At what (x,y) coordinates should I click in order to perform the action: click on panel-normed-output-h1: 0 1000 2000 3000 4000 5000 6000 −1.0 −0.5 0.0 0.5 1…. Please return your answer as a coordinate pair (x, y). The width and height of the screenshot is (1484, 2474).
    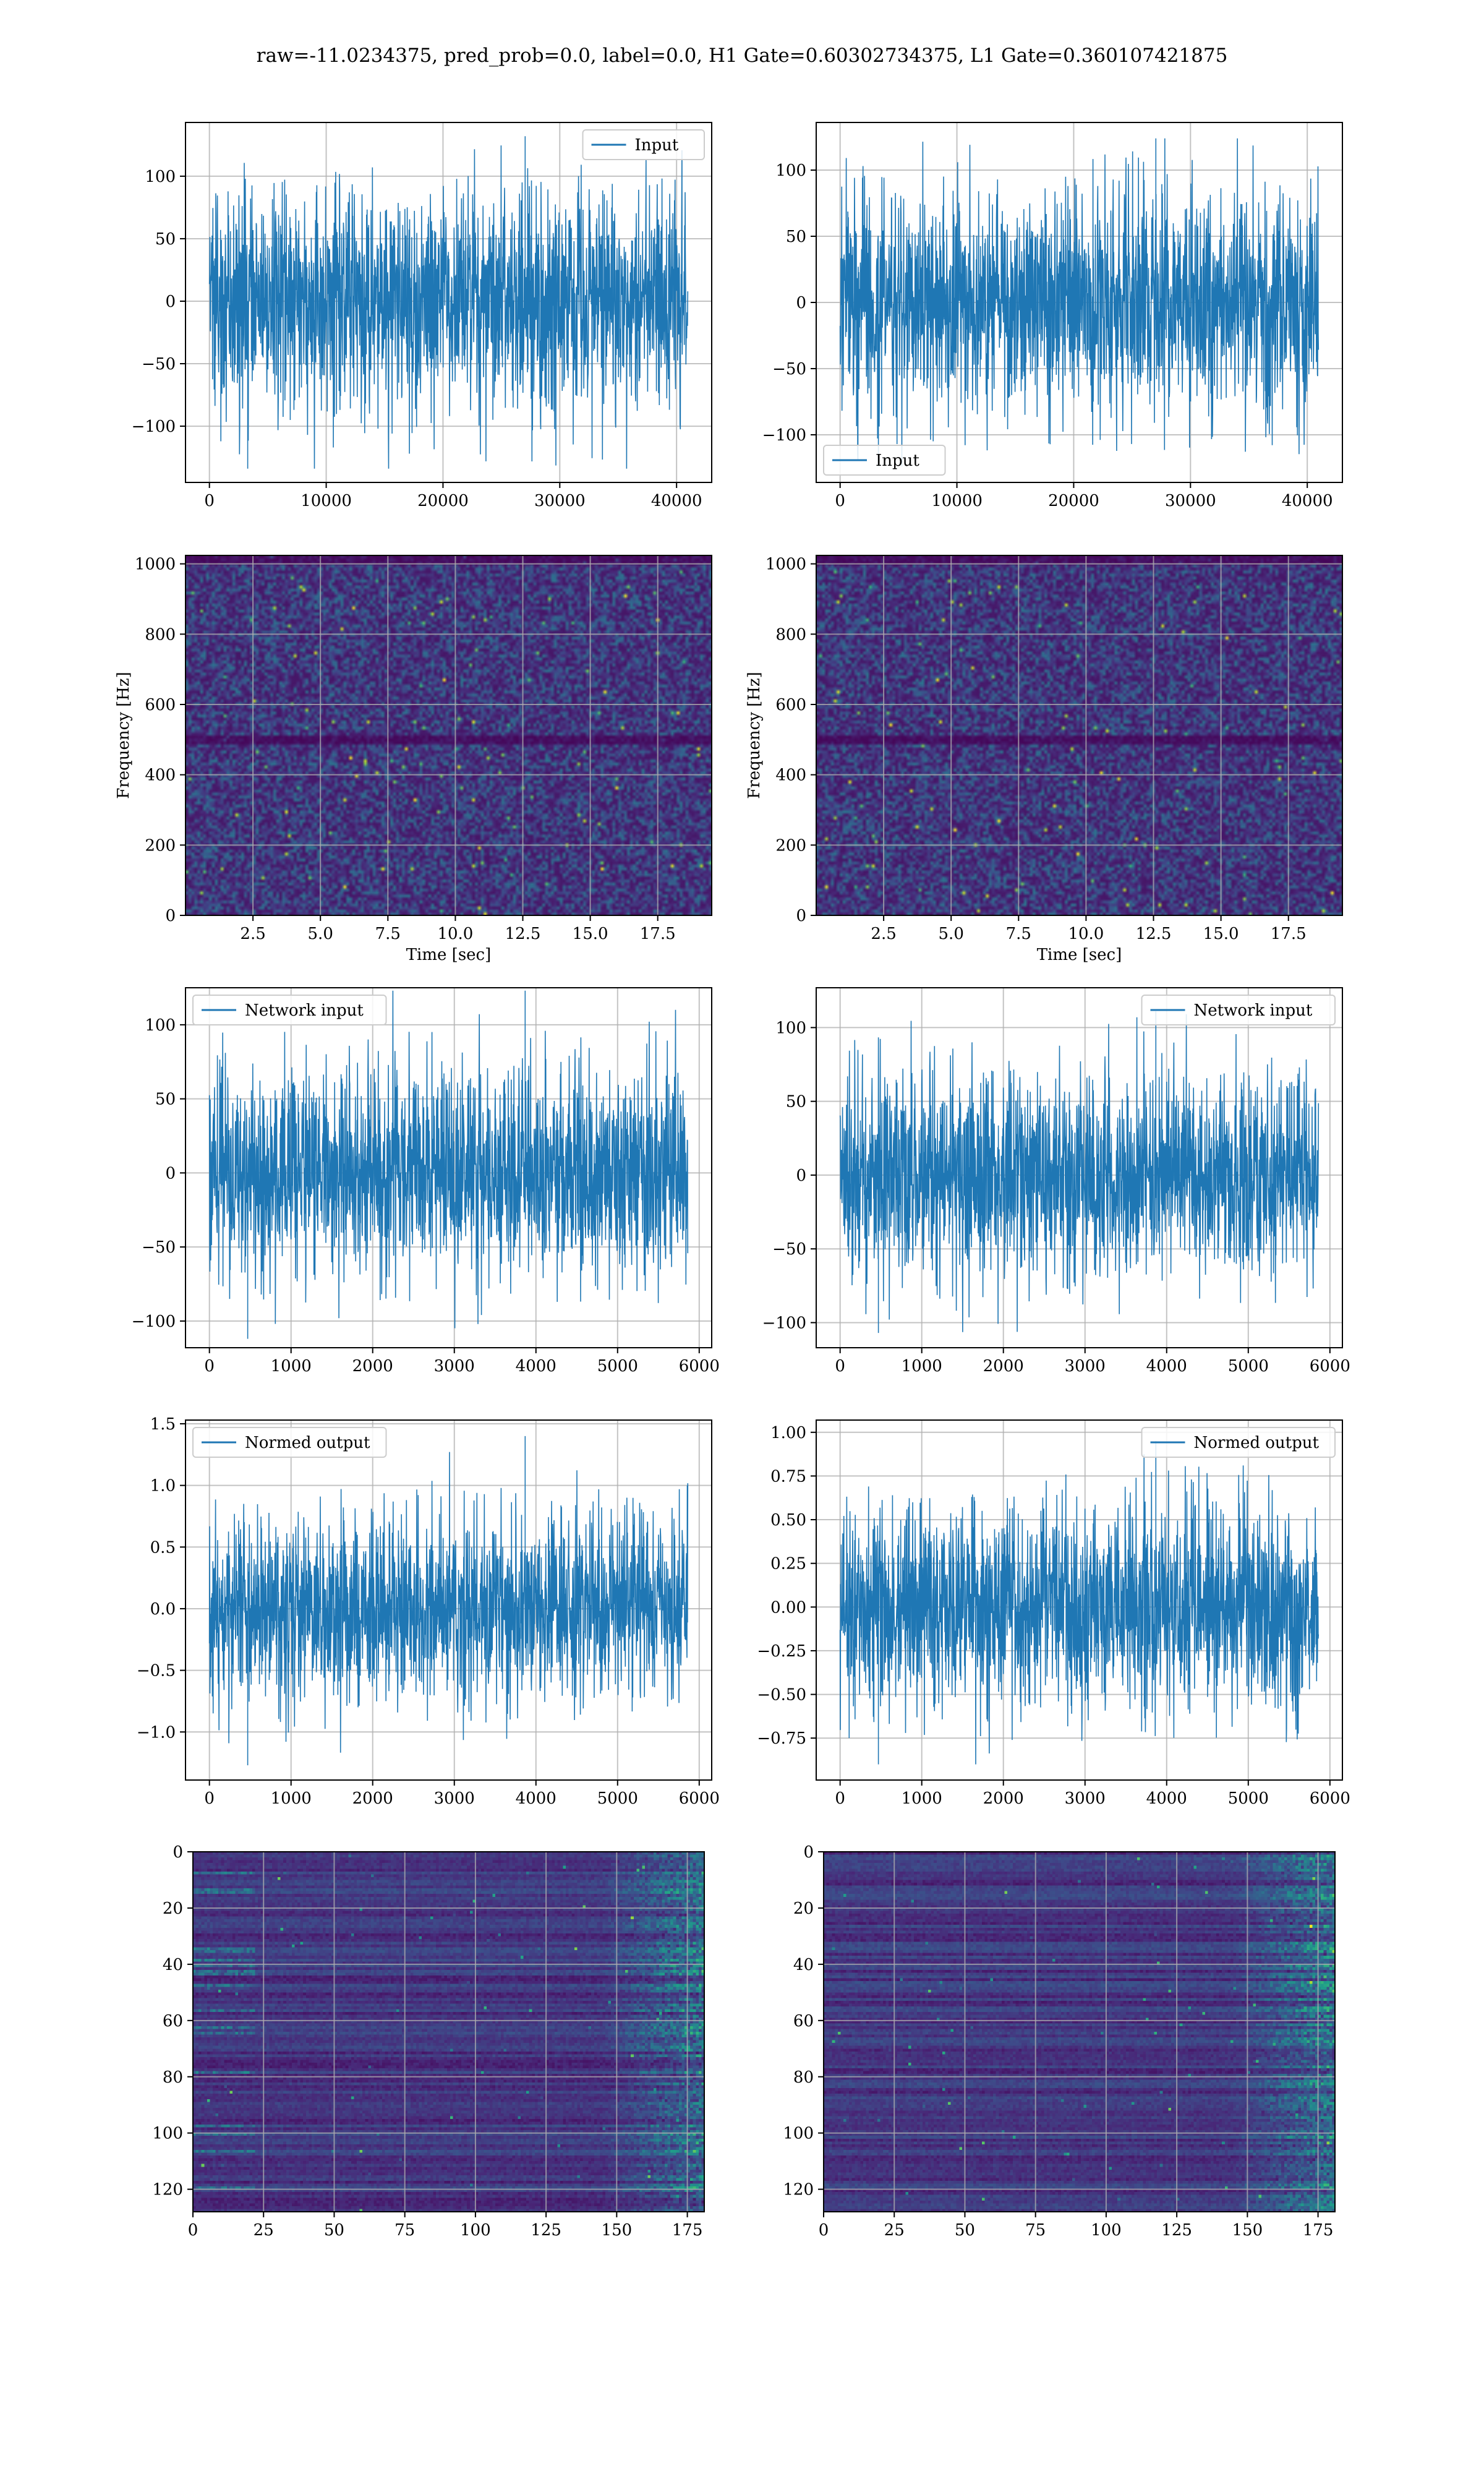
    Looking at the image, I should click on (428, 1611).